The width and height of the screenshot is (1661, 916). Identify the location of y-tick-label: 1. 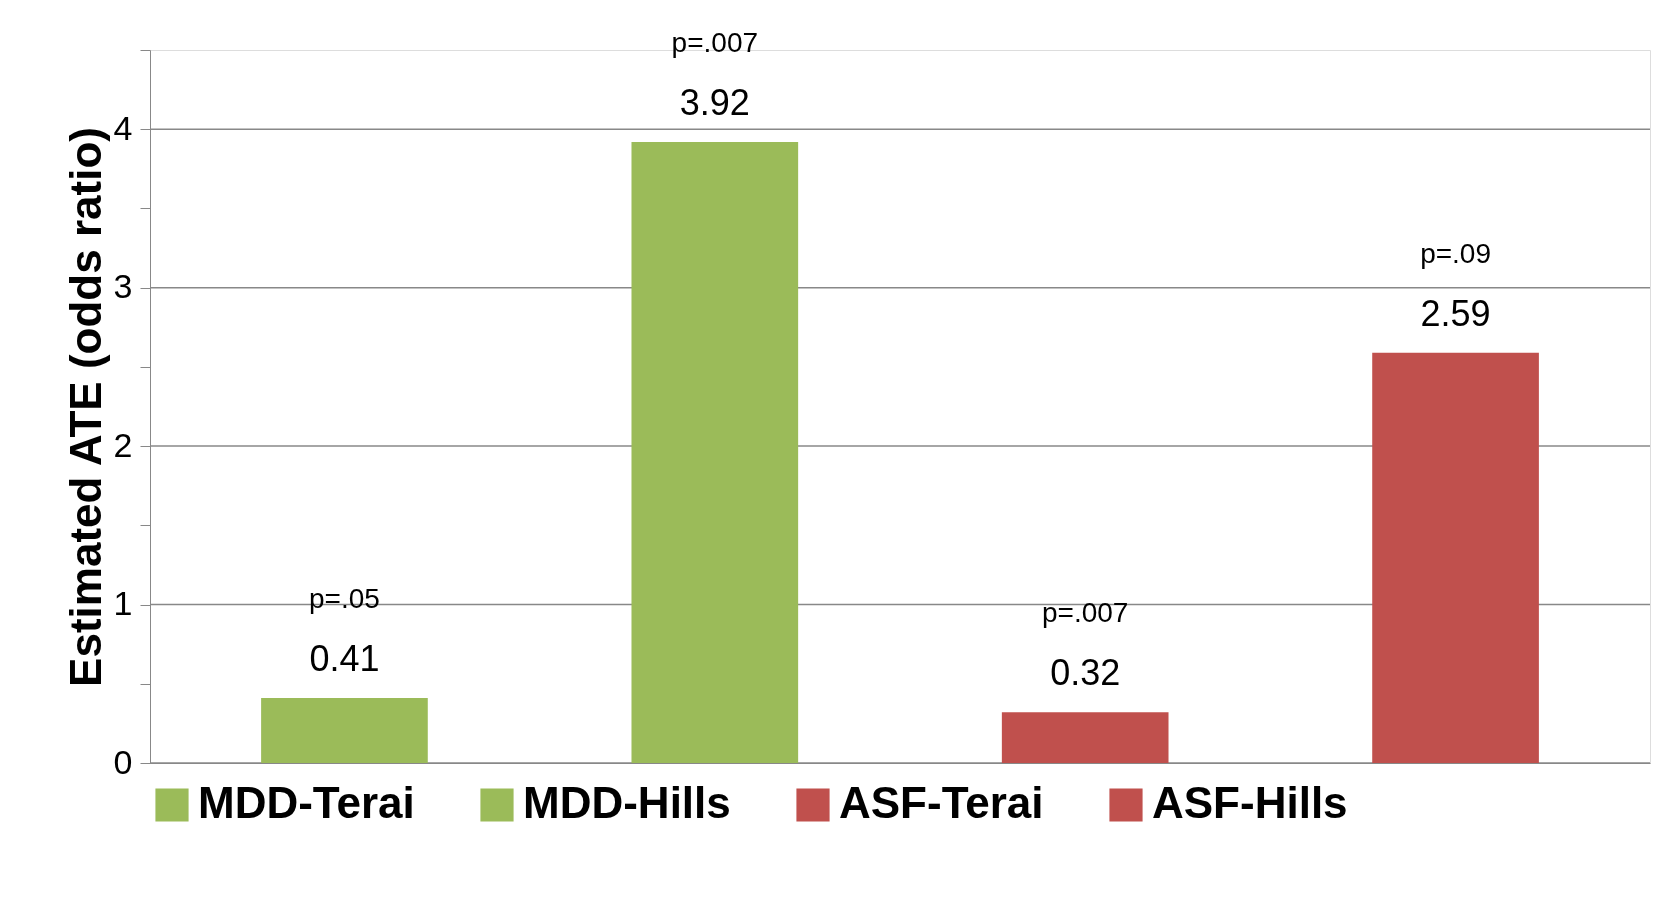
(123, 603).